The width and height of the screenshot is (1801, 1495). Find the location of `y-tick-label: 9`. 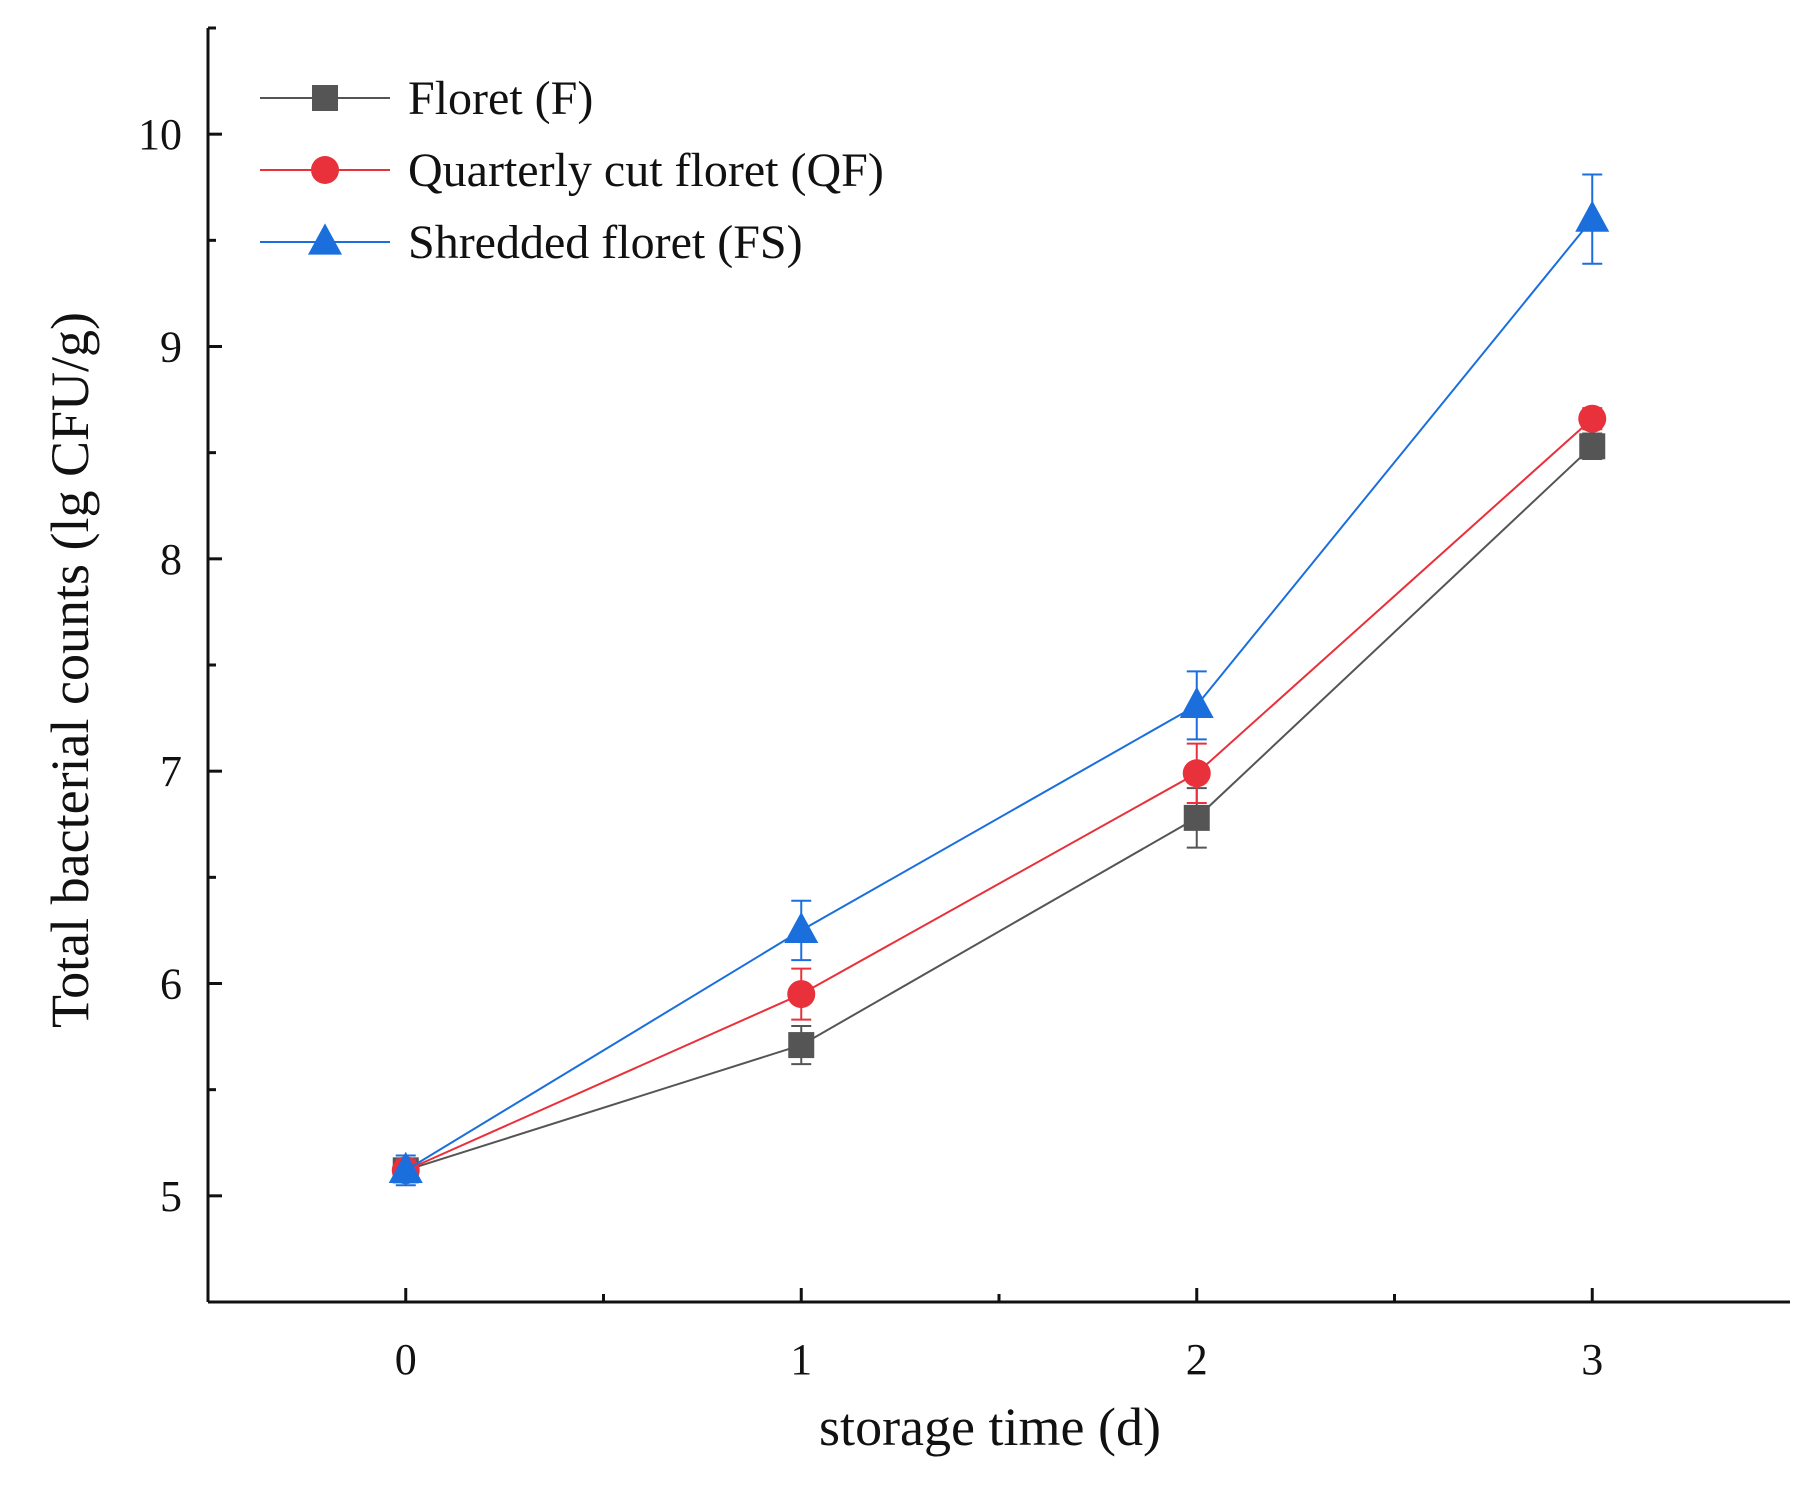

y-tick-label: 9 is located at coordinates (171, 347).